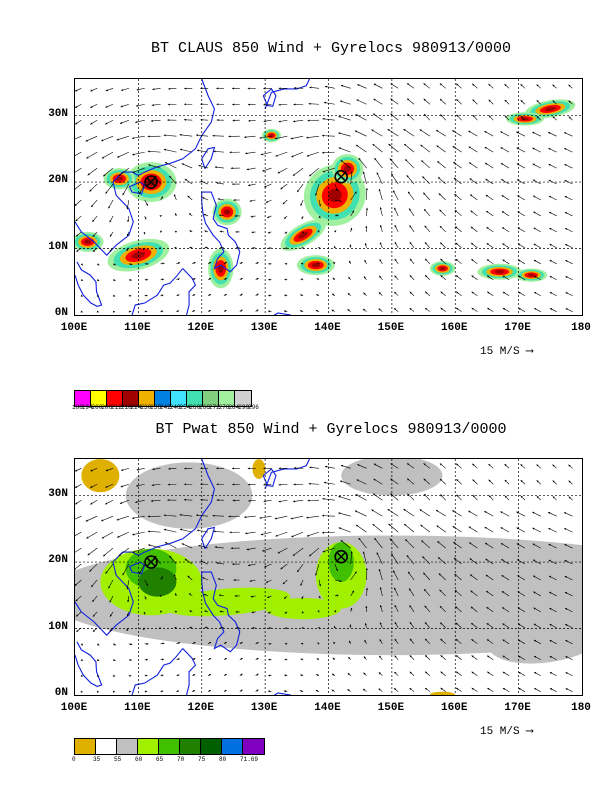 The height and width of the screenshot is (792, 612). What do you see at coordinates (581, 328) in the screenshot?
I see `x-tick-label: 180` at bounding box center [581, 328].